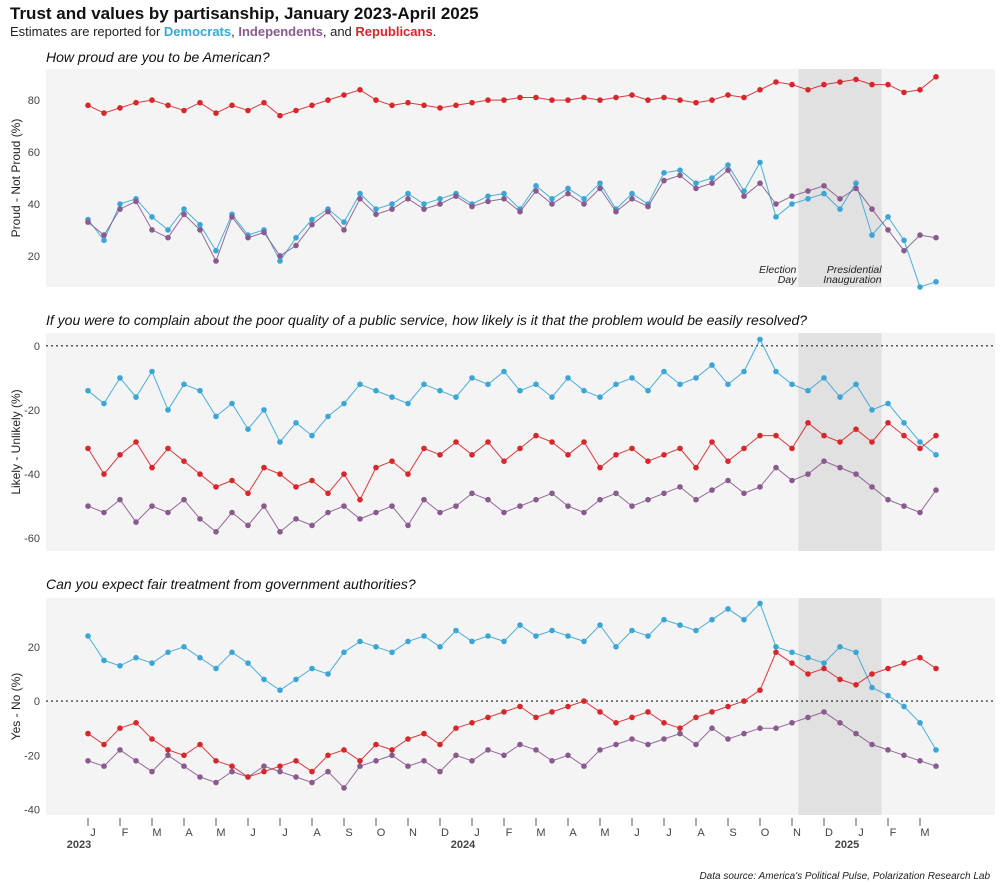  I want to click on annotation-election-2: Day, so click(787, 280).